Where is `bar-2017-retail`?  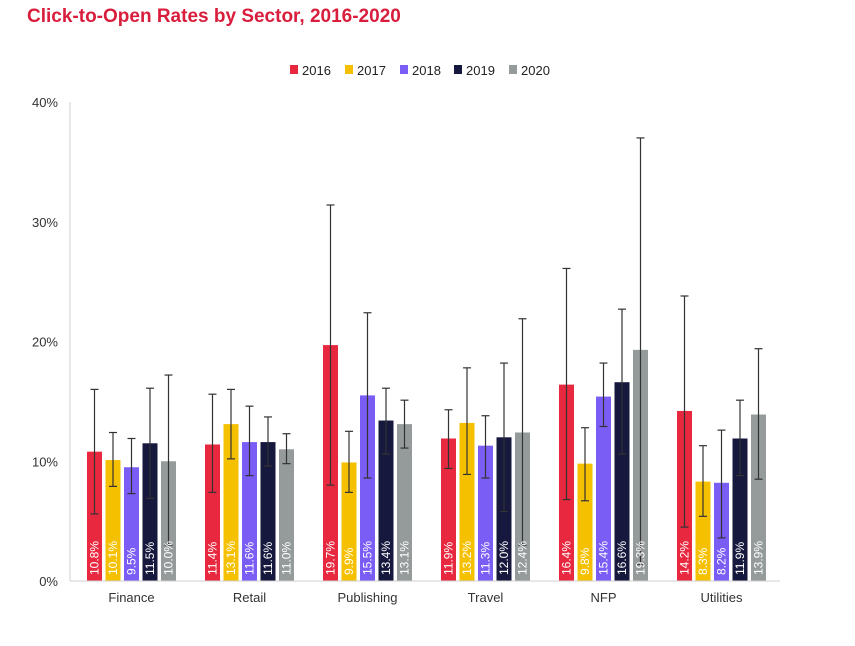
bar-2017-retail is located at coordinates (231, 502).